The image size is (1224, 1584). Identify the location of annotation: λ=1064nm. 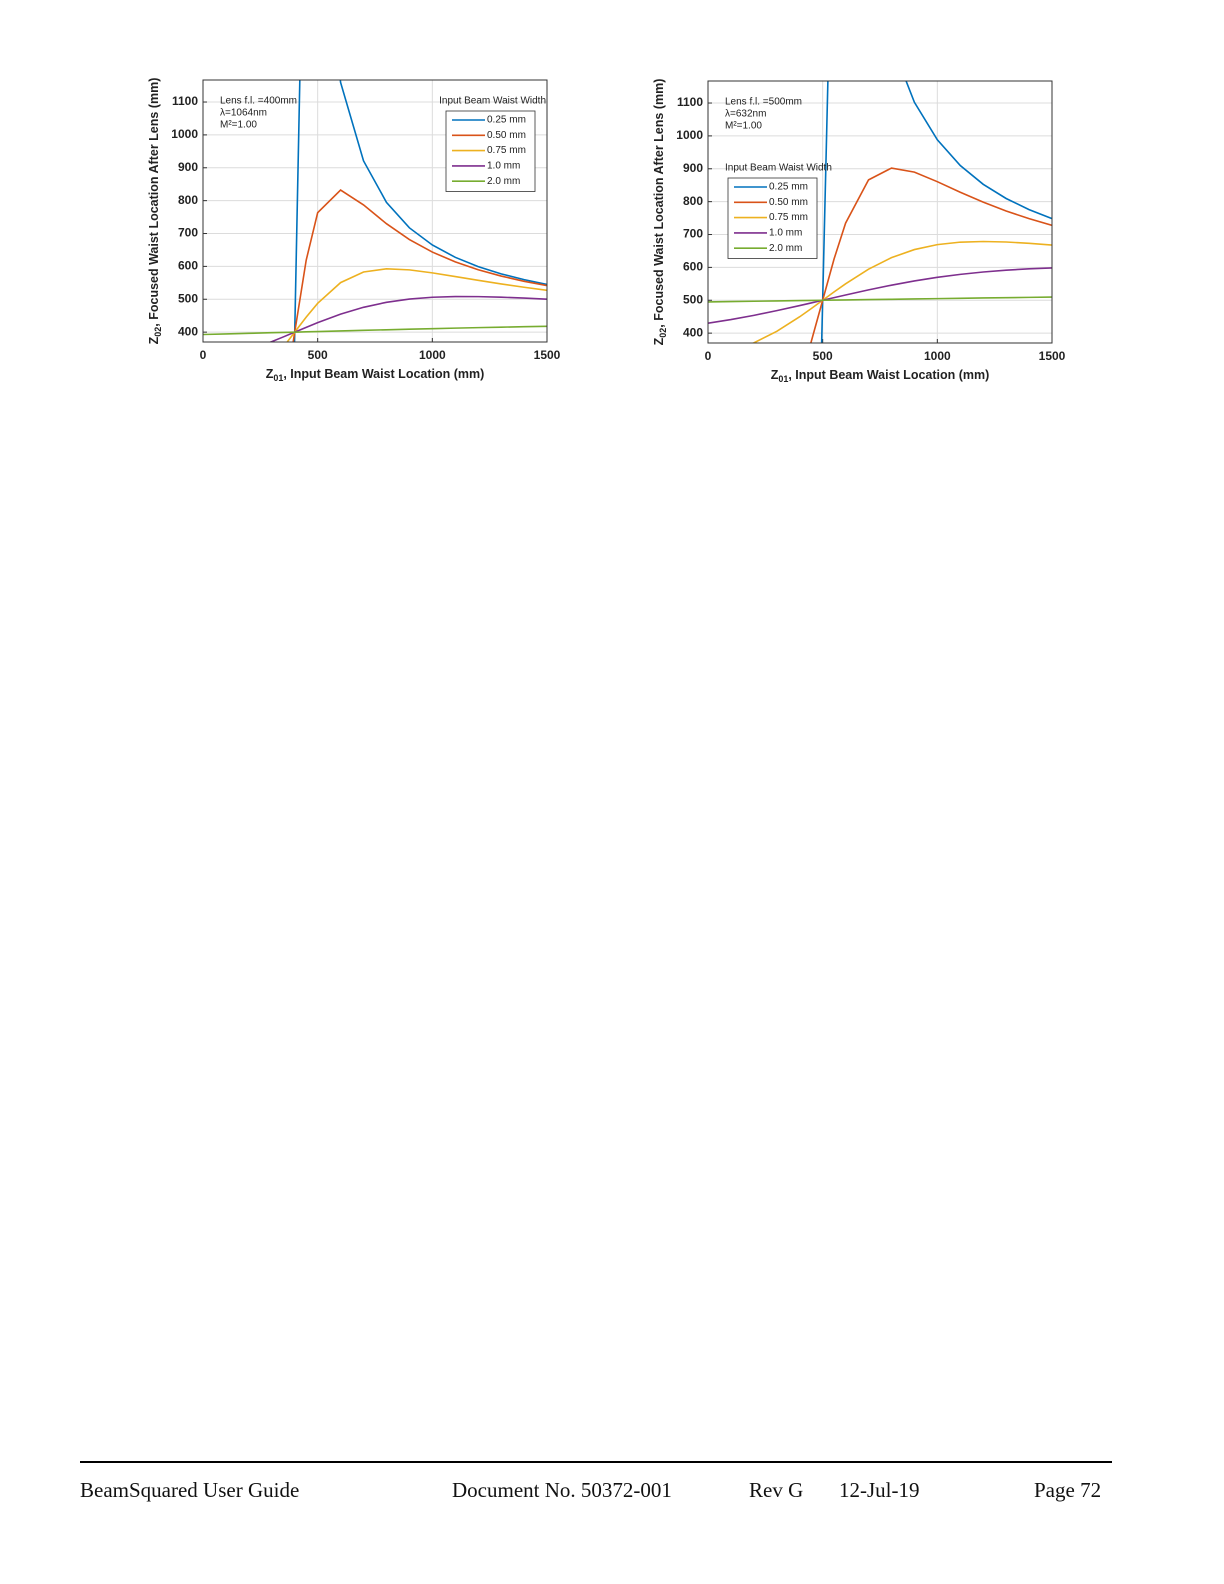
(243, 113).